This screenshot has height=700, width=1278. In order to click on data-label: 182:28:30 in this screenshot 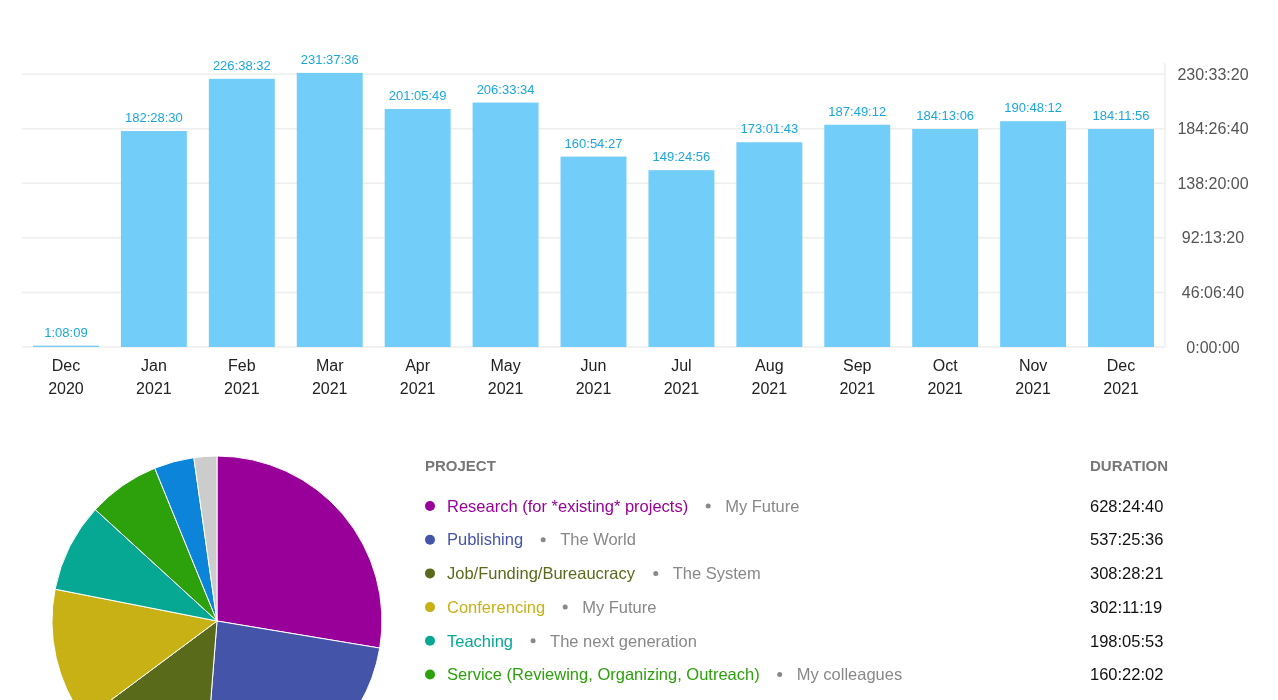, I will do `click(153, 118)`.